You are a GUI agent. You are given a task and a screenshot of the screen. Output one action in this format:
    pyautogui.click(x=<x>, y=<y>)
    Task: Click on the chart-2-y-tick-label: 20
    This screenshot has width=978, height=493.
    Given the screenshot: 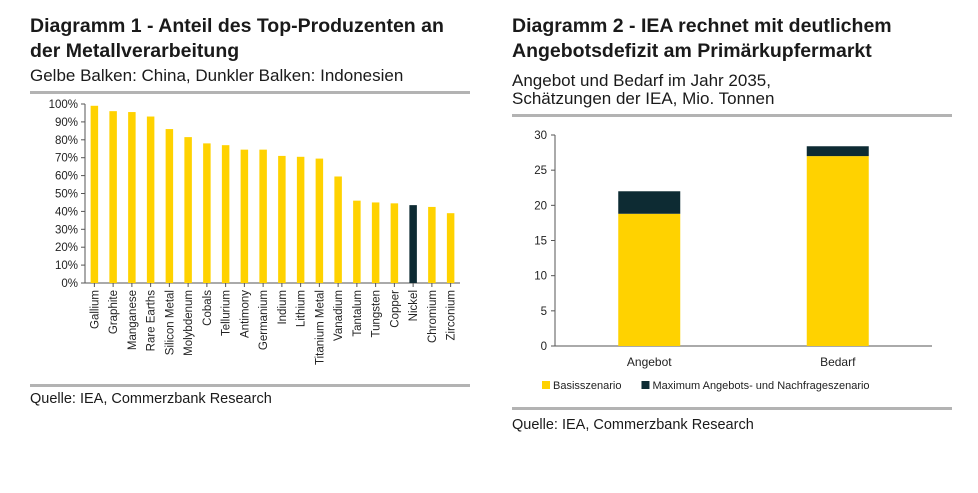 What is the action you would take?
    pyautogui.click(x=540, y=206)
    